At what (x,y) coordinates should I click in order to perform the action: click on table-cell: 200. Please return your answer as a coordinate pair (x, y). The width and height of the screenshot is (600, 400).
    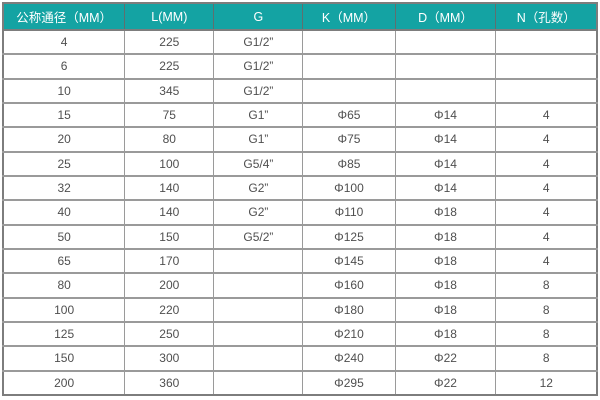
    Looking at the image, I should click on (169, 285).